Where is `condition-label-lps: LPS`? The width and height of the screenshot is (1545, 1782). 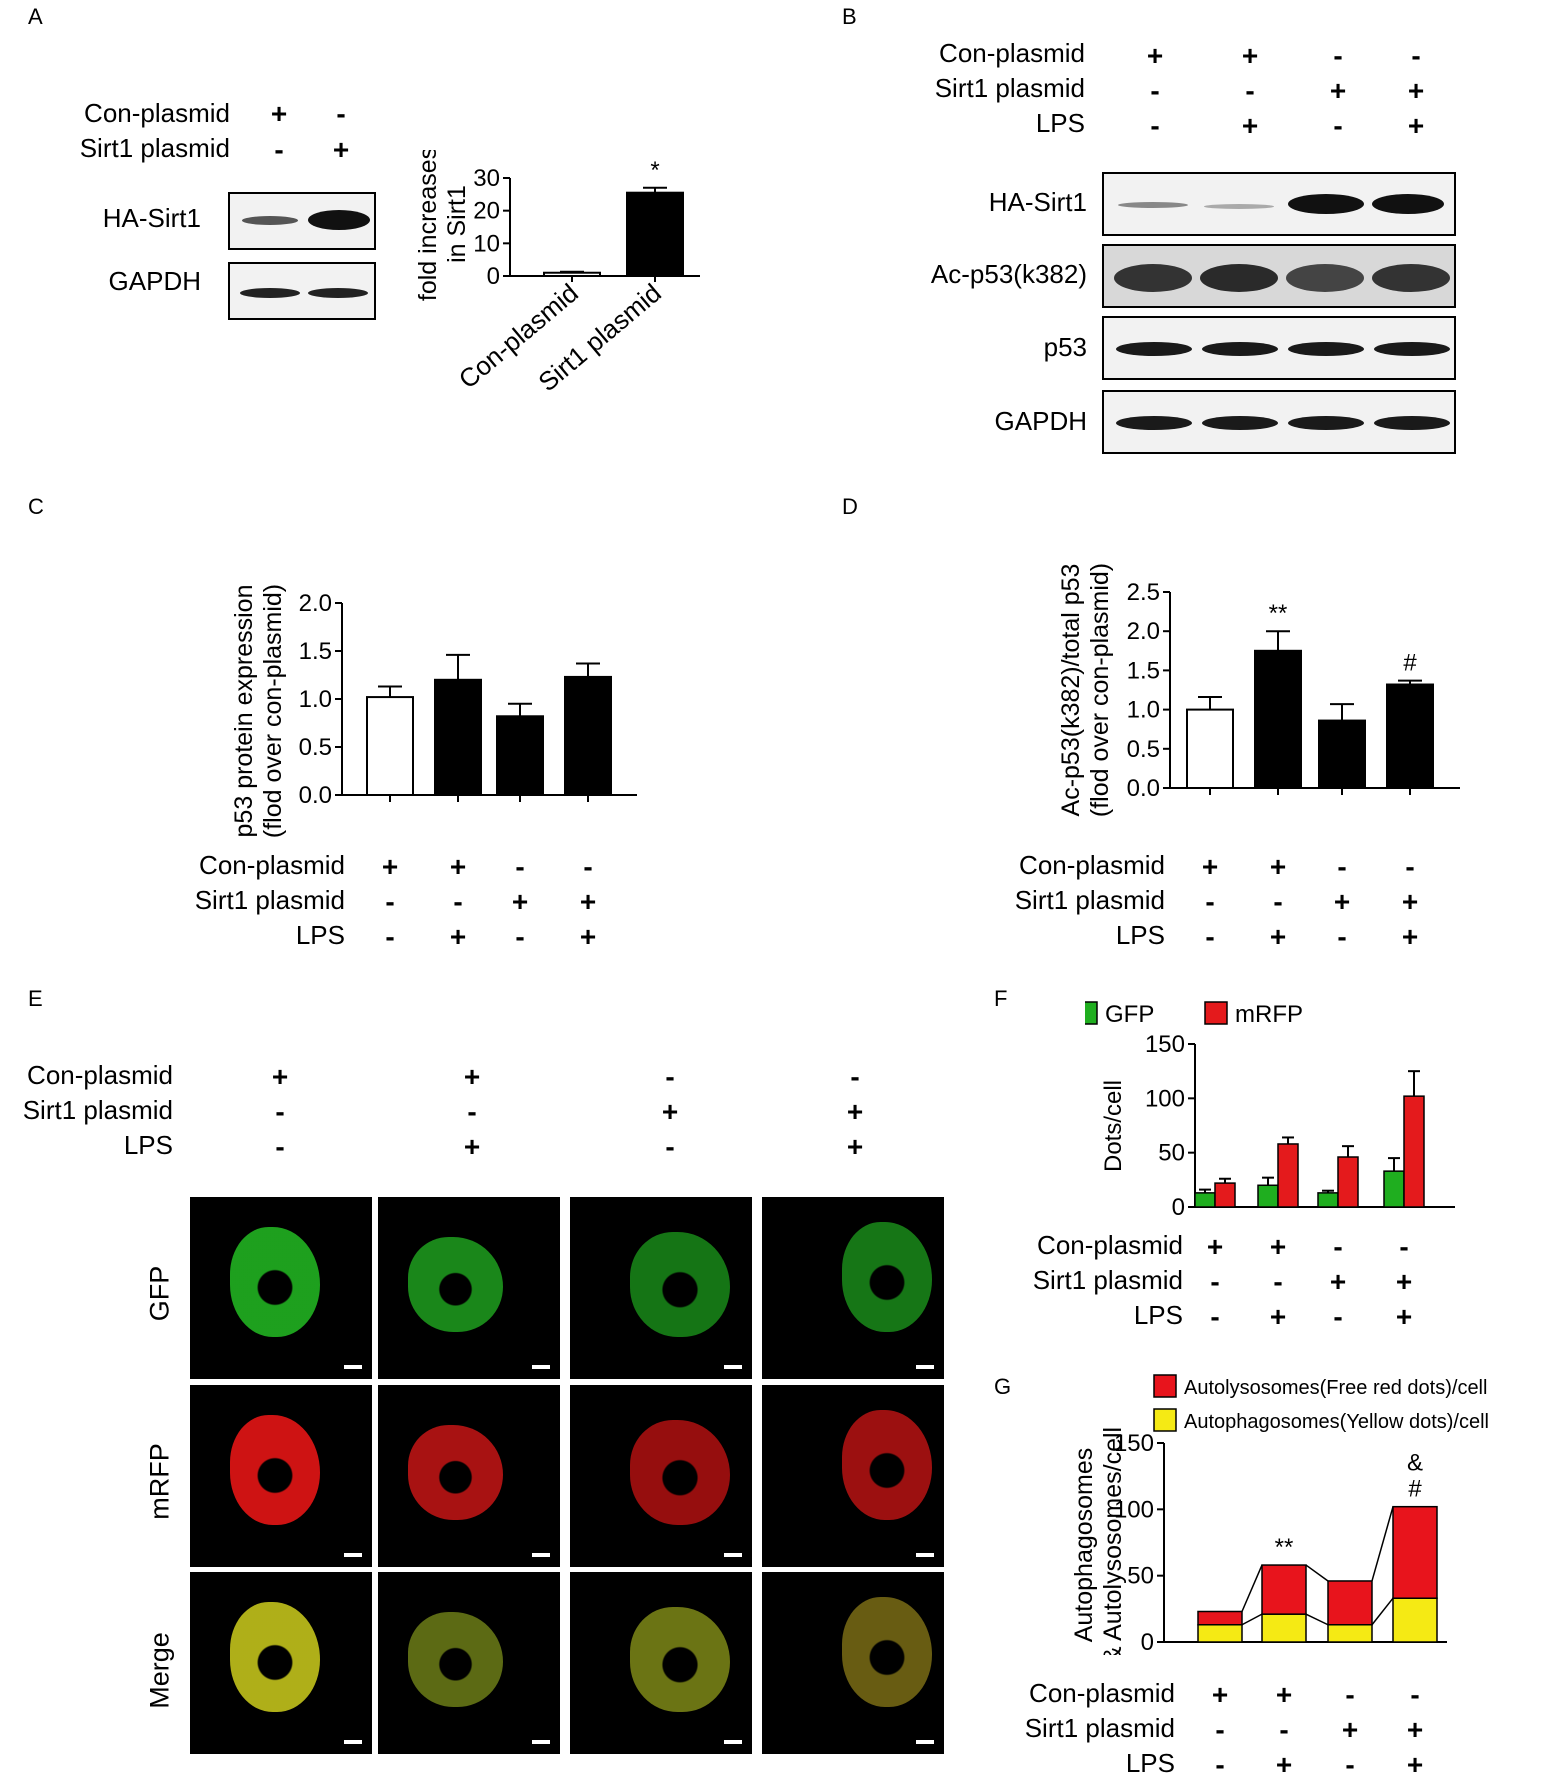
condition-label-lps: LPS is located at coordinates (320, 935).